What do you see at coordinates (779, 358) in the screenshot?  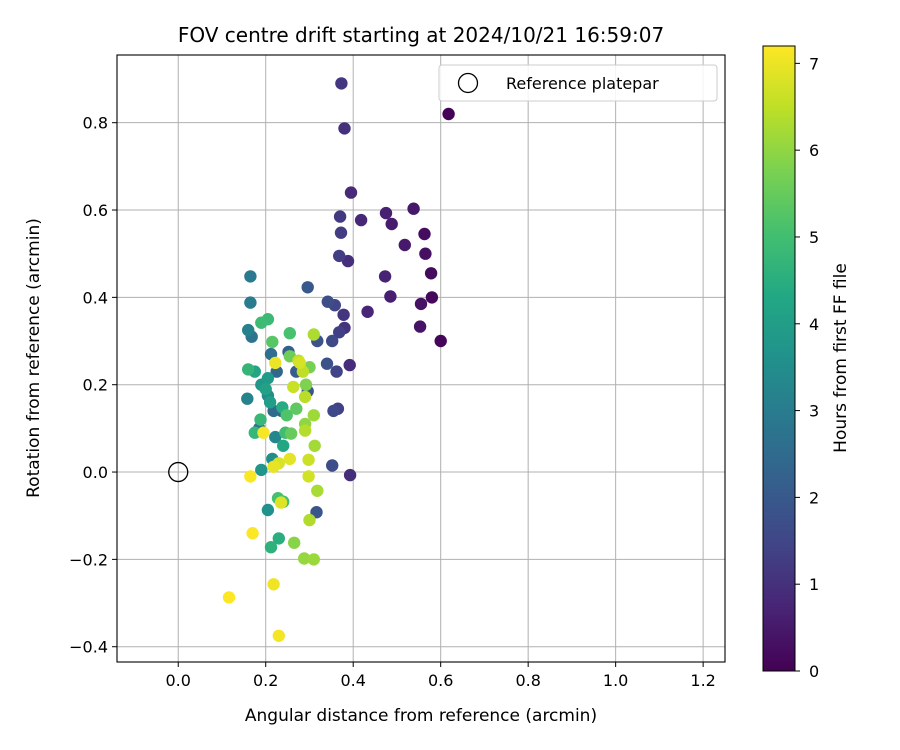 I see `colorbar-gradient` at bounding box center [779, 358].